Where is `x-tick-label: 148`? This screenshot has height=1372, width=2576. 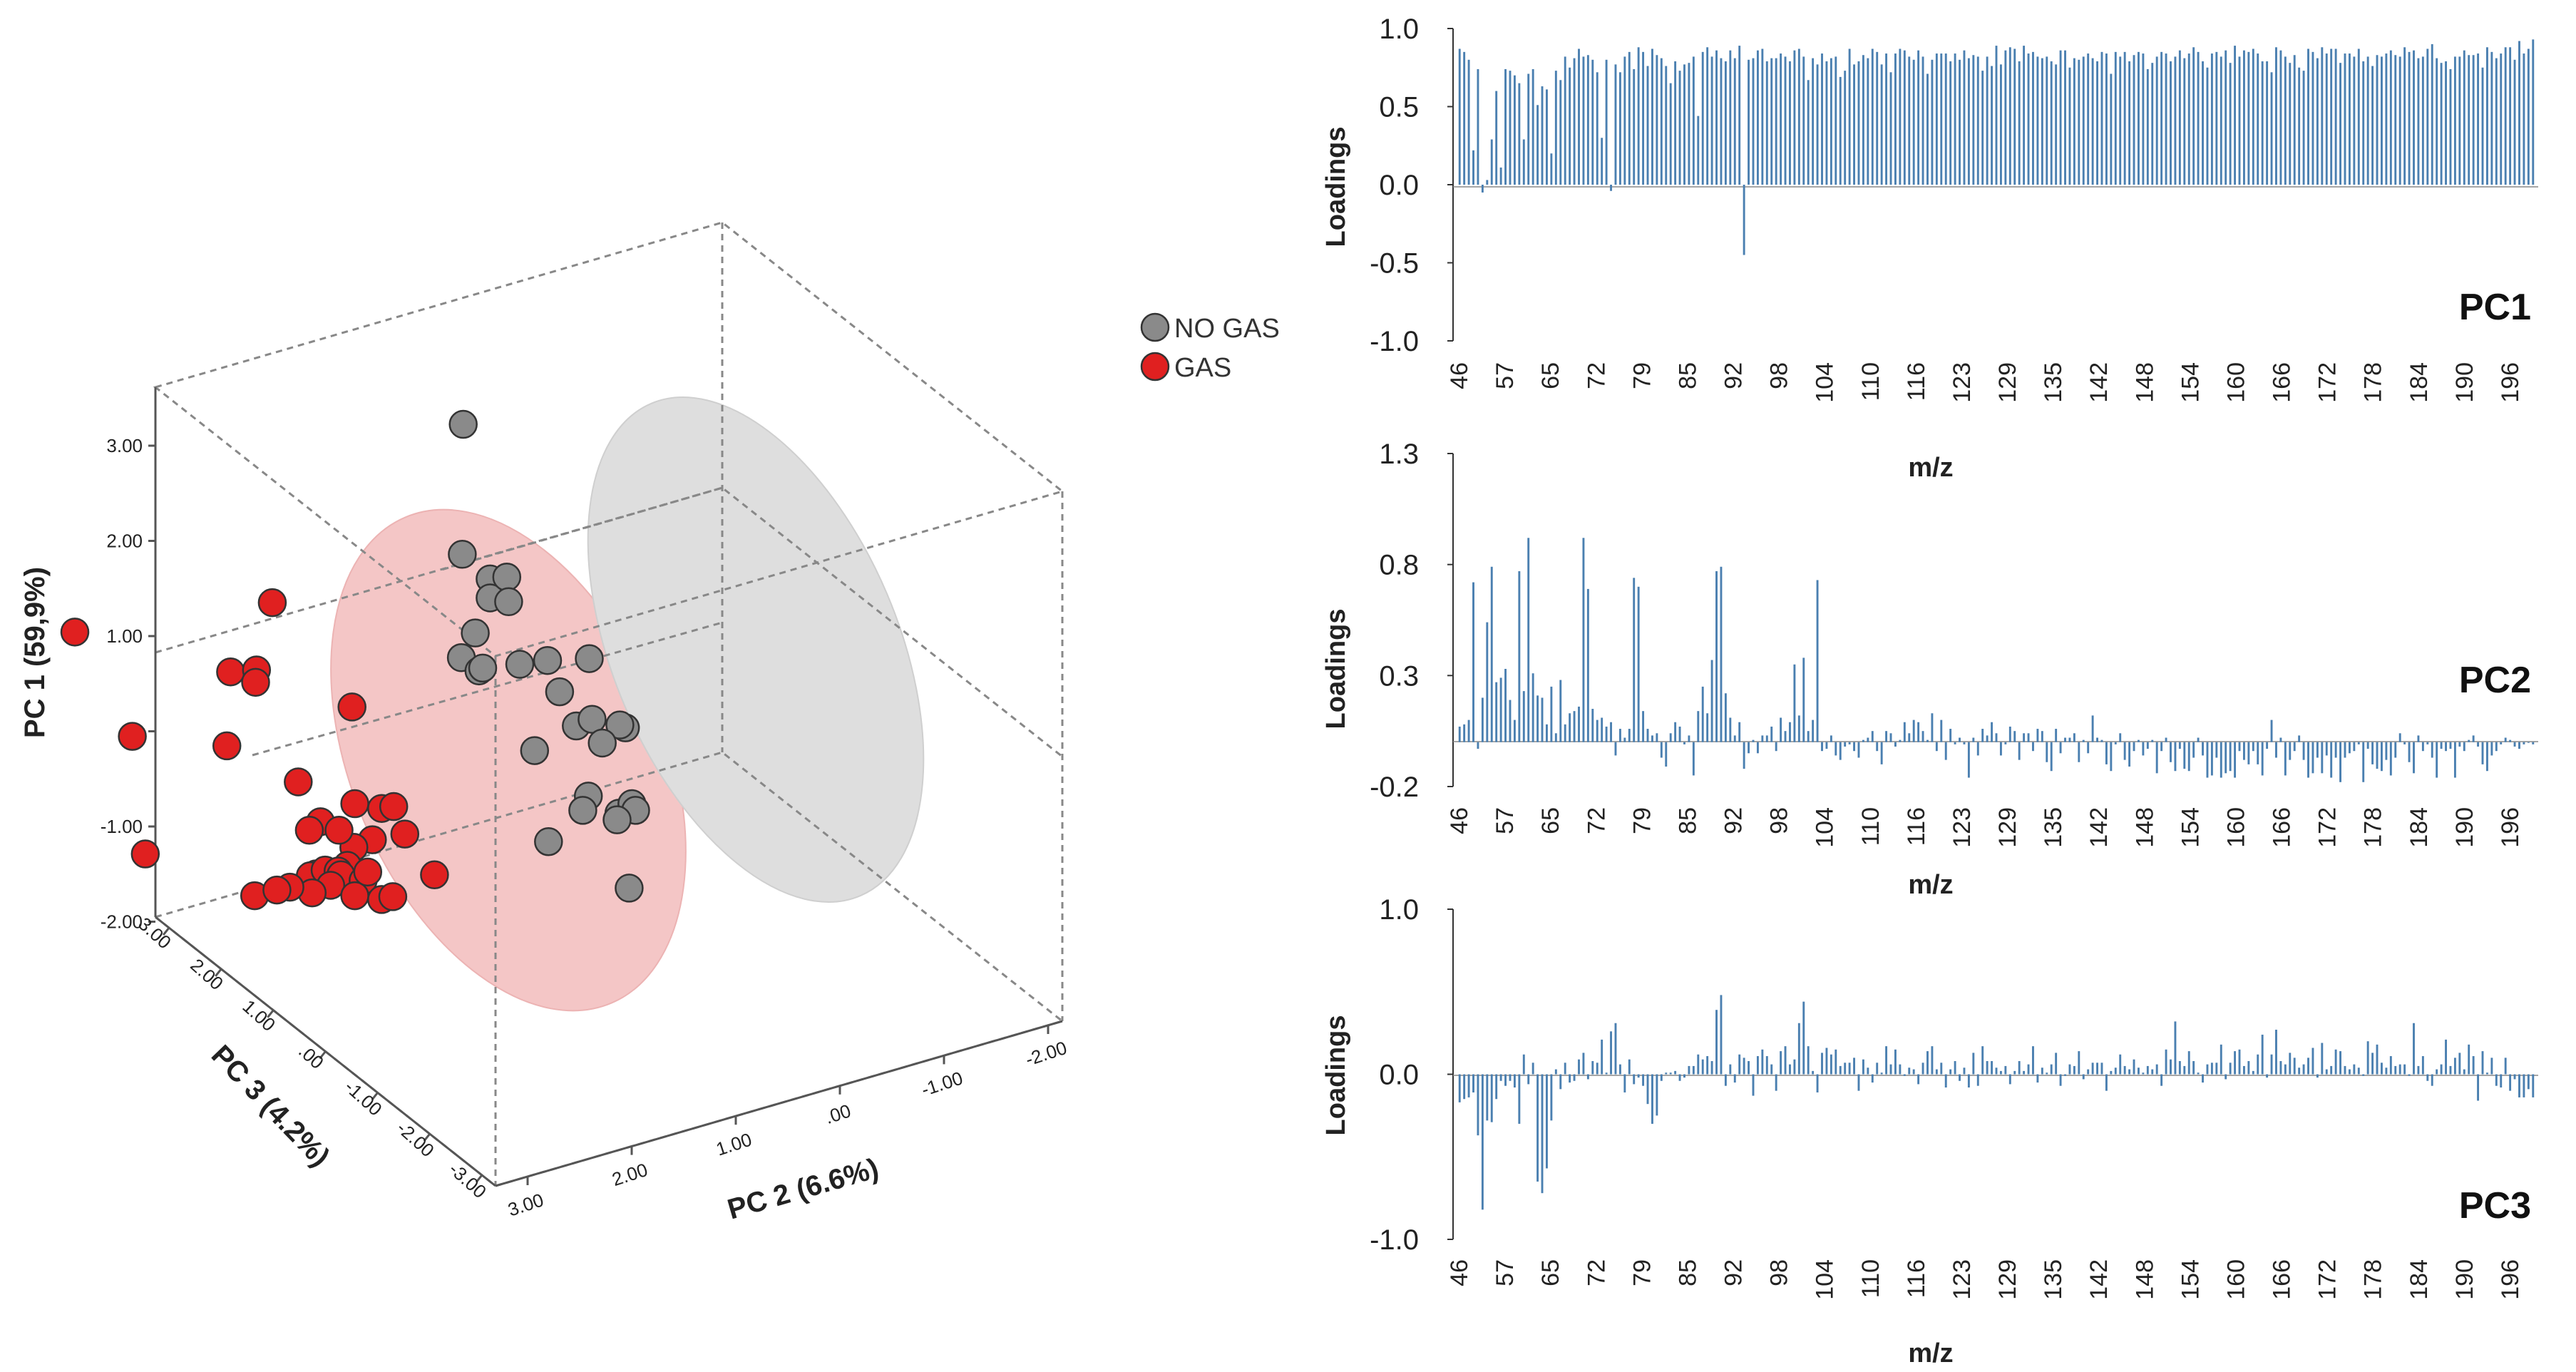 x-tick-label: 148 is located at coordinates (2144, 827).